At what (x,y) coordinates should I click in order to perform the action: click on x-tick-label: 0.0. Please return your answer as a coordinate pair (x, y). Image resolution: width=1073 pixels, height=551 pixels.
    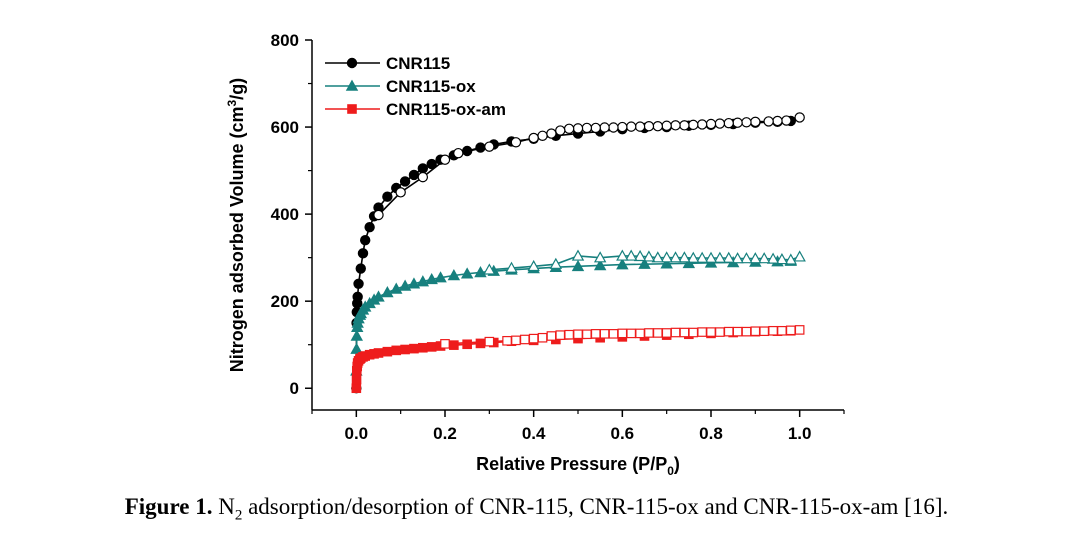
    Looking at the image, I should click on (357, 433).